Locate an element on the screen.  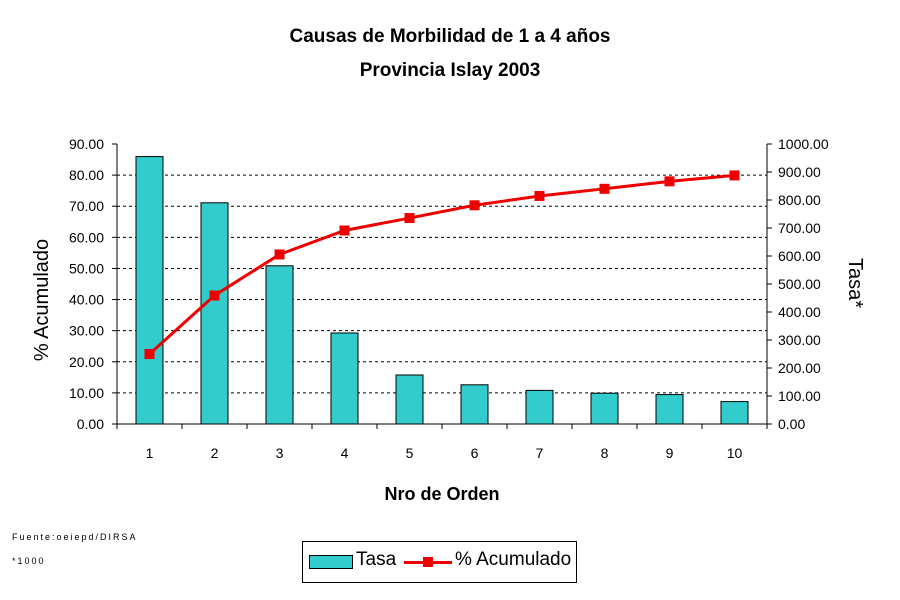
legend-line-marker is located at coordinates (428, 562).